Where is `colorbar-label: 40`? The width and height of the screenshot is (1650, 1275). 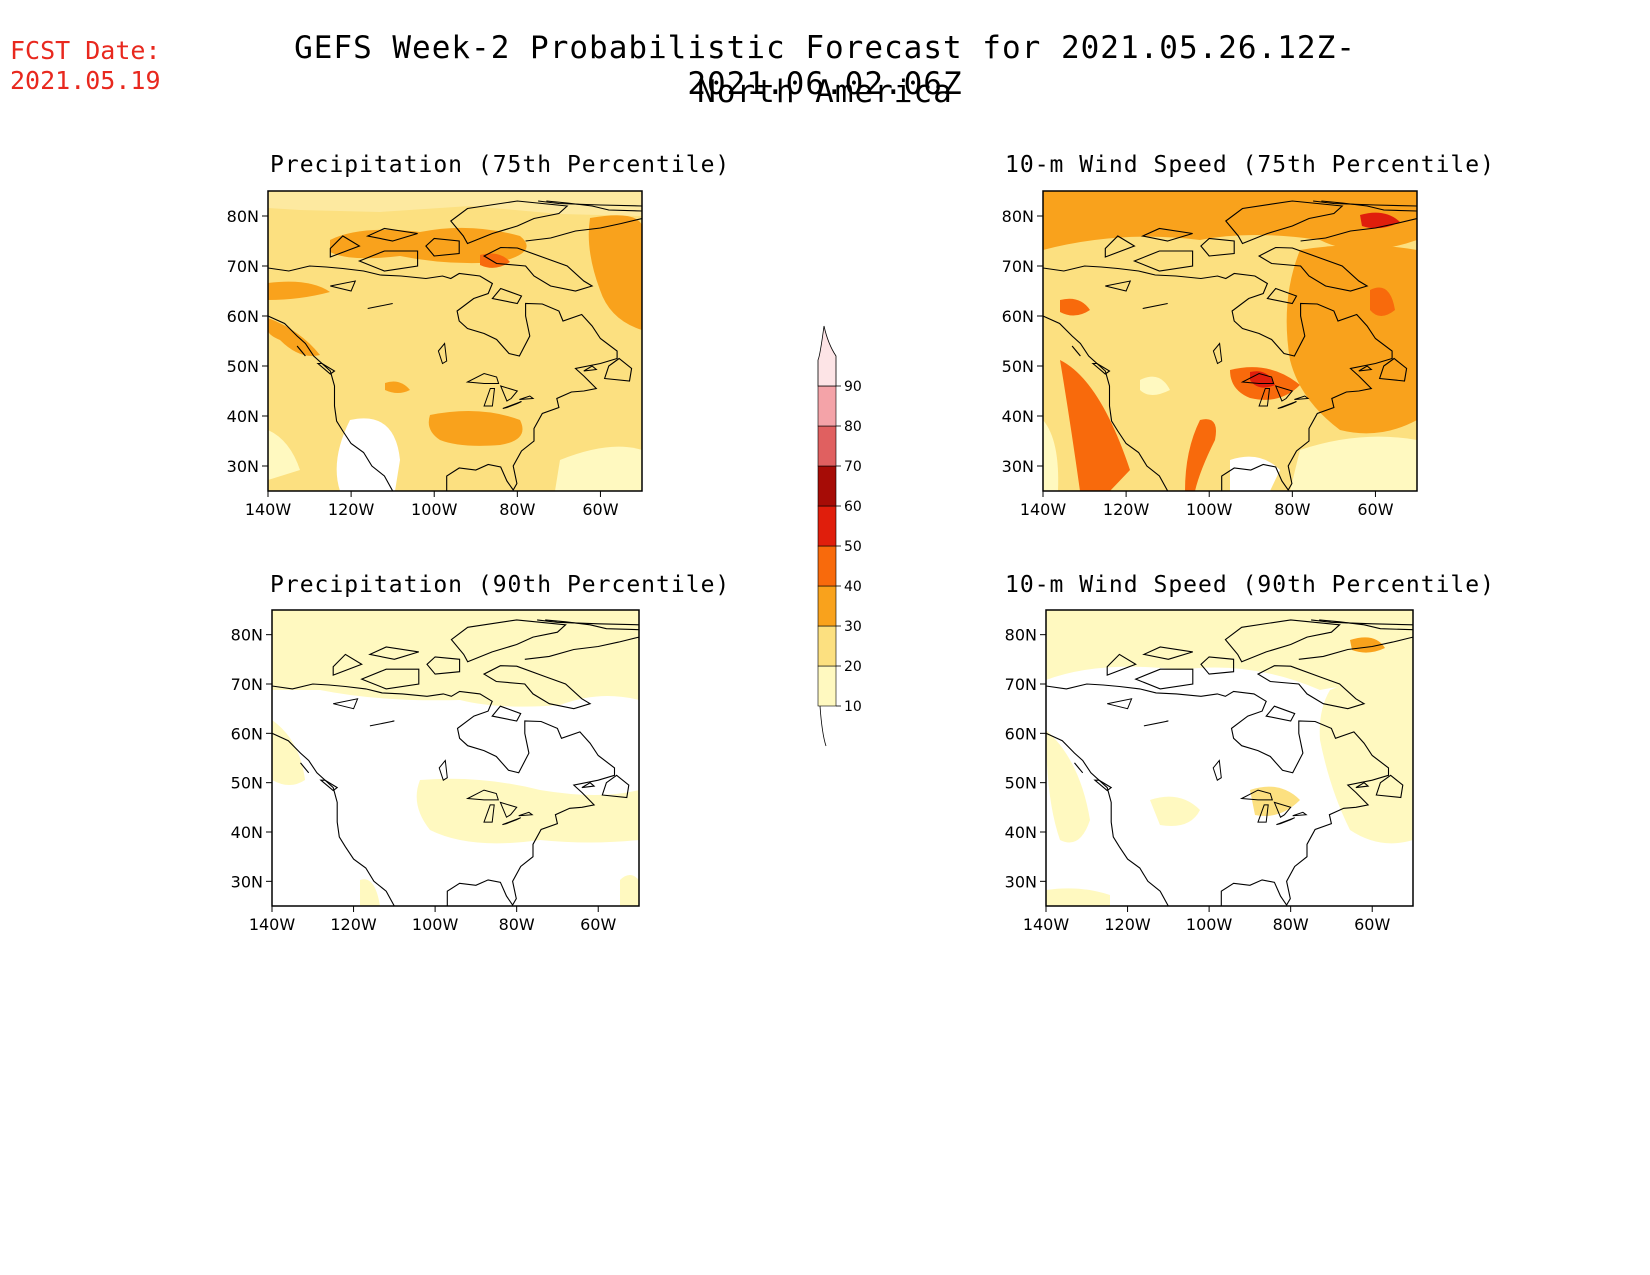 colorbar-label: 40 is located at coordinates (853, 587).